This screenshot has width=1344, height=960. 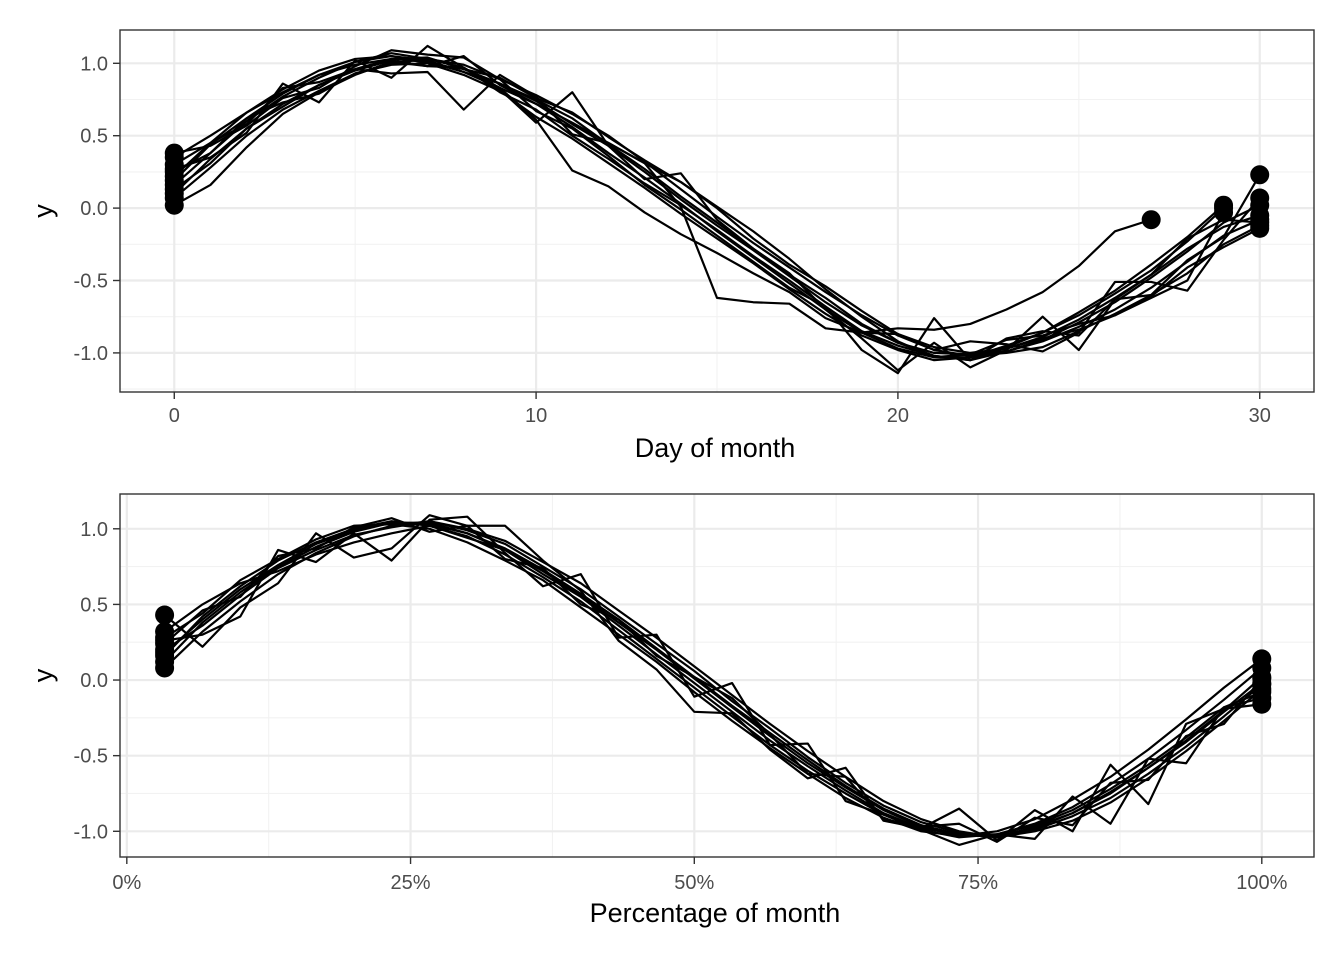 I want to click on x-tick-label: 75%, so click(x=978, y=883).